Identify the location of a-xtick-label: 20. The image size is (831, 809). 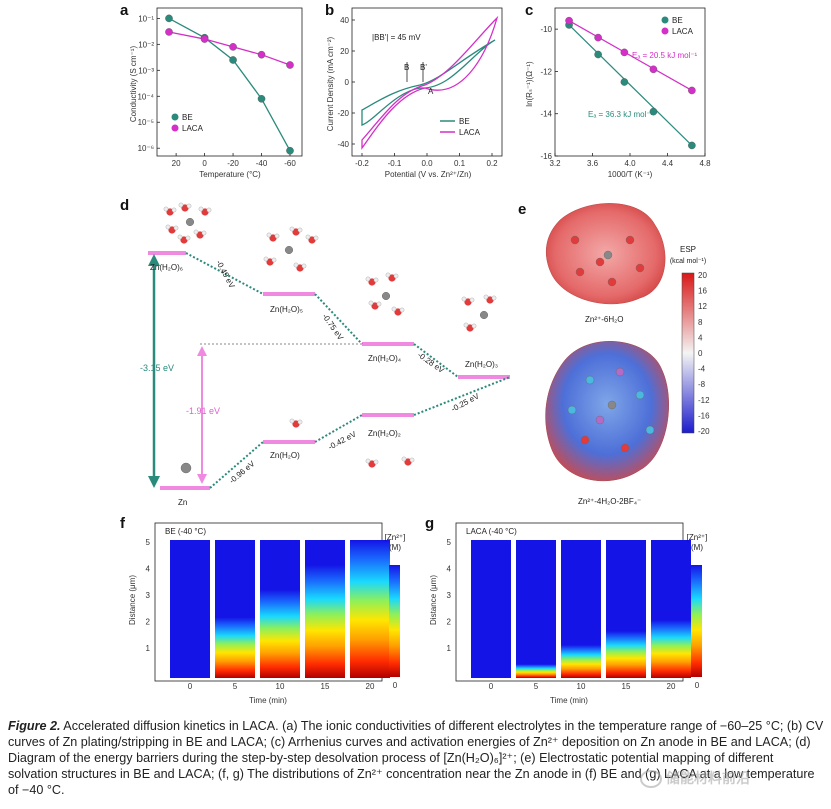
(176, 163).